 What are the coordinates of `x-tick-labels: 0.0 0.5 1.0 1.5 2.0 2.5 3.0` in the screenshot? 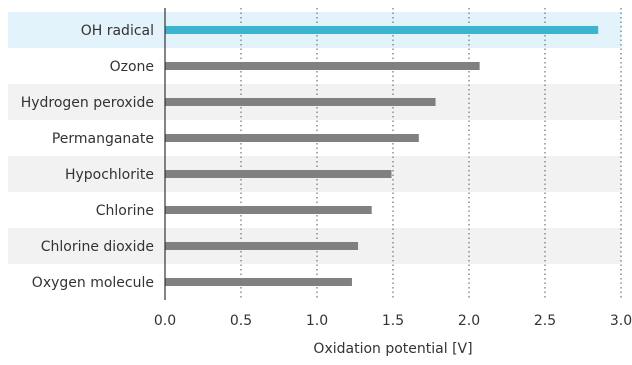 It's located at (393, 321).